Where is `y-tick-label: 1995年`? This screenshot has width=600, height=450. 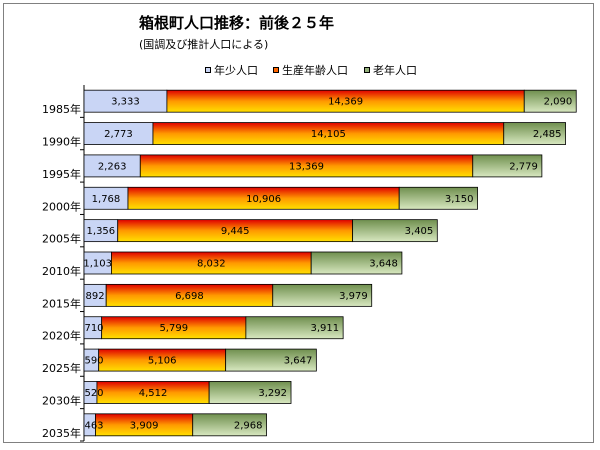
y-tick-label: 1995年 is located at coordinates (61, 174).